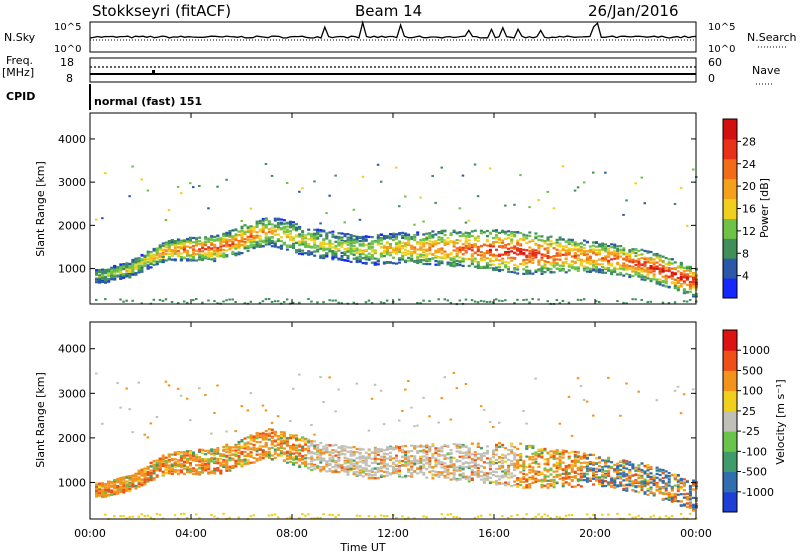 The image size is (800, 558). Describe the element at coordinates (715, 62) in the screenshot. I see `nave-tick-top: 60` at that location.